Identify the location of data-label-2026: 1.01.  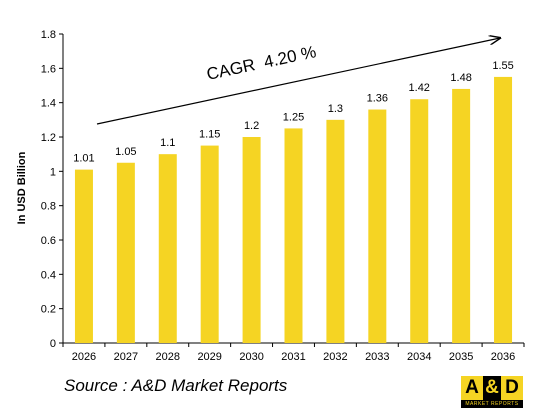
(83, 159).